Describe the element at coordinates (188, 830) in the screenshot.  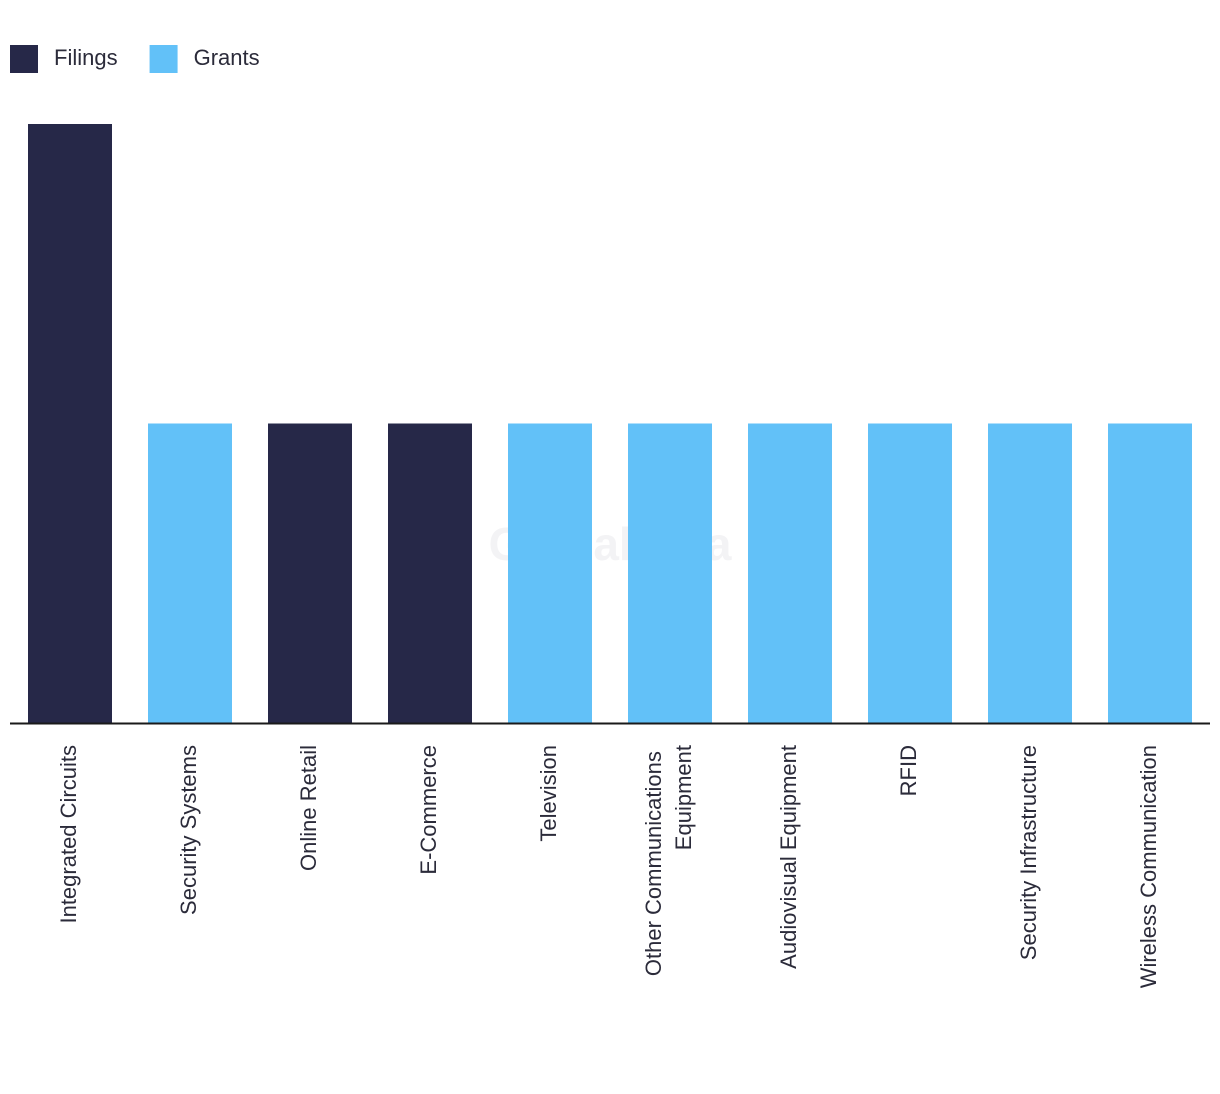
I see `x-tick-label: Security Systems` at that location.